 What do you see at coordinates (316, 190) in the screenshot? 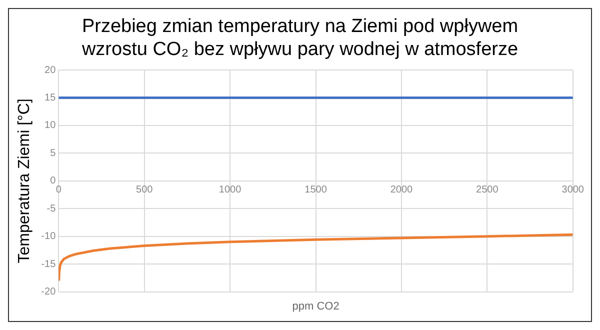
I see `x-tick-label: 1500` at bounding box center [316, 190].